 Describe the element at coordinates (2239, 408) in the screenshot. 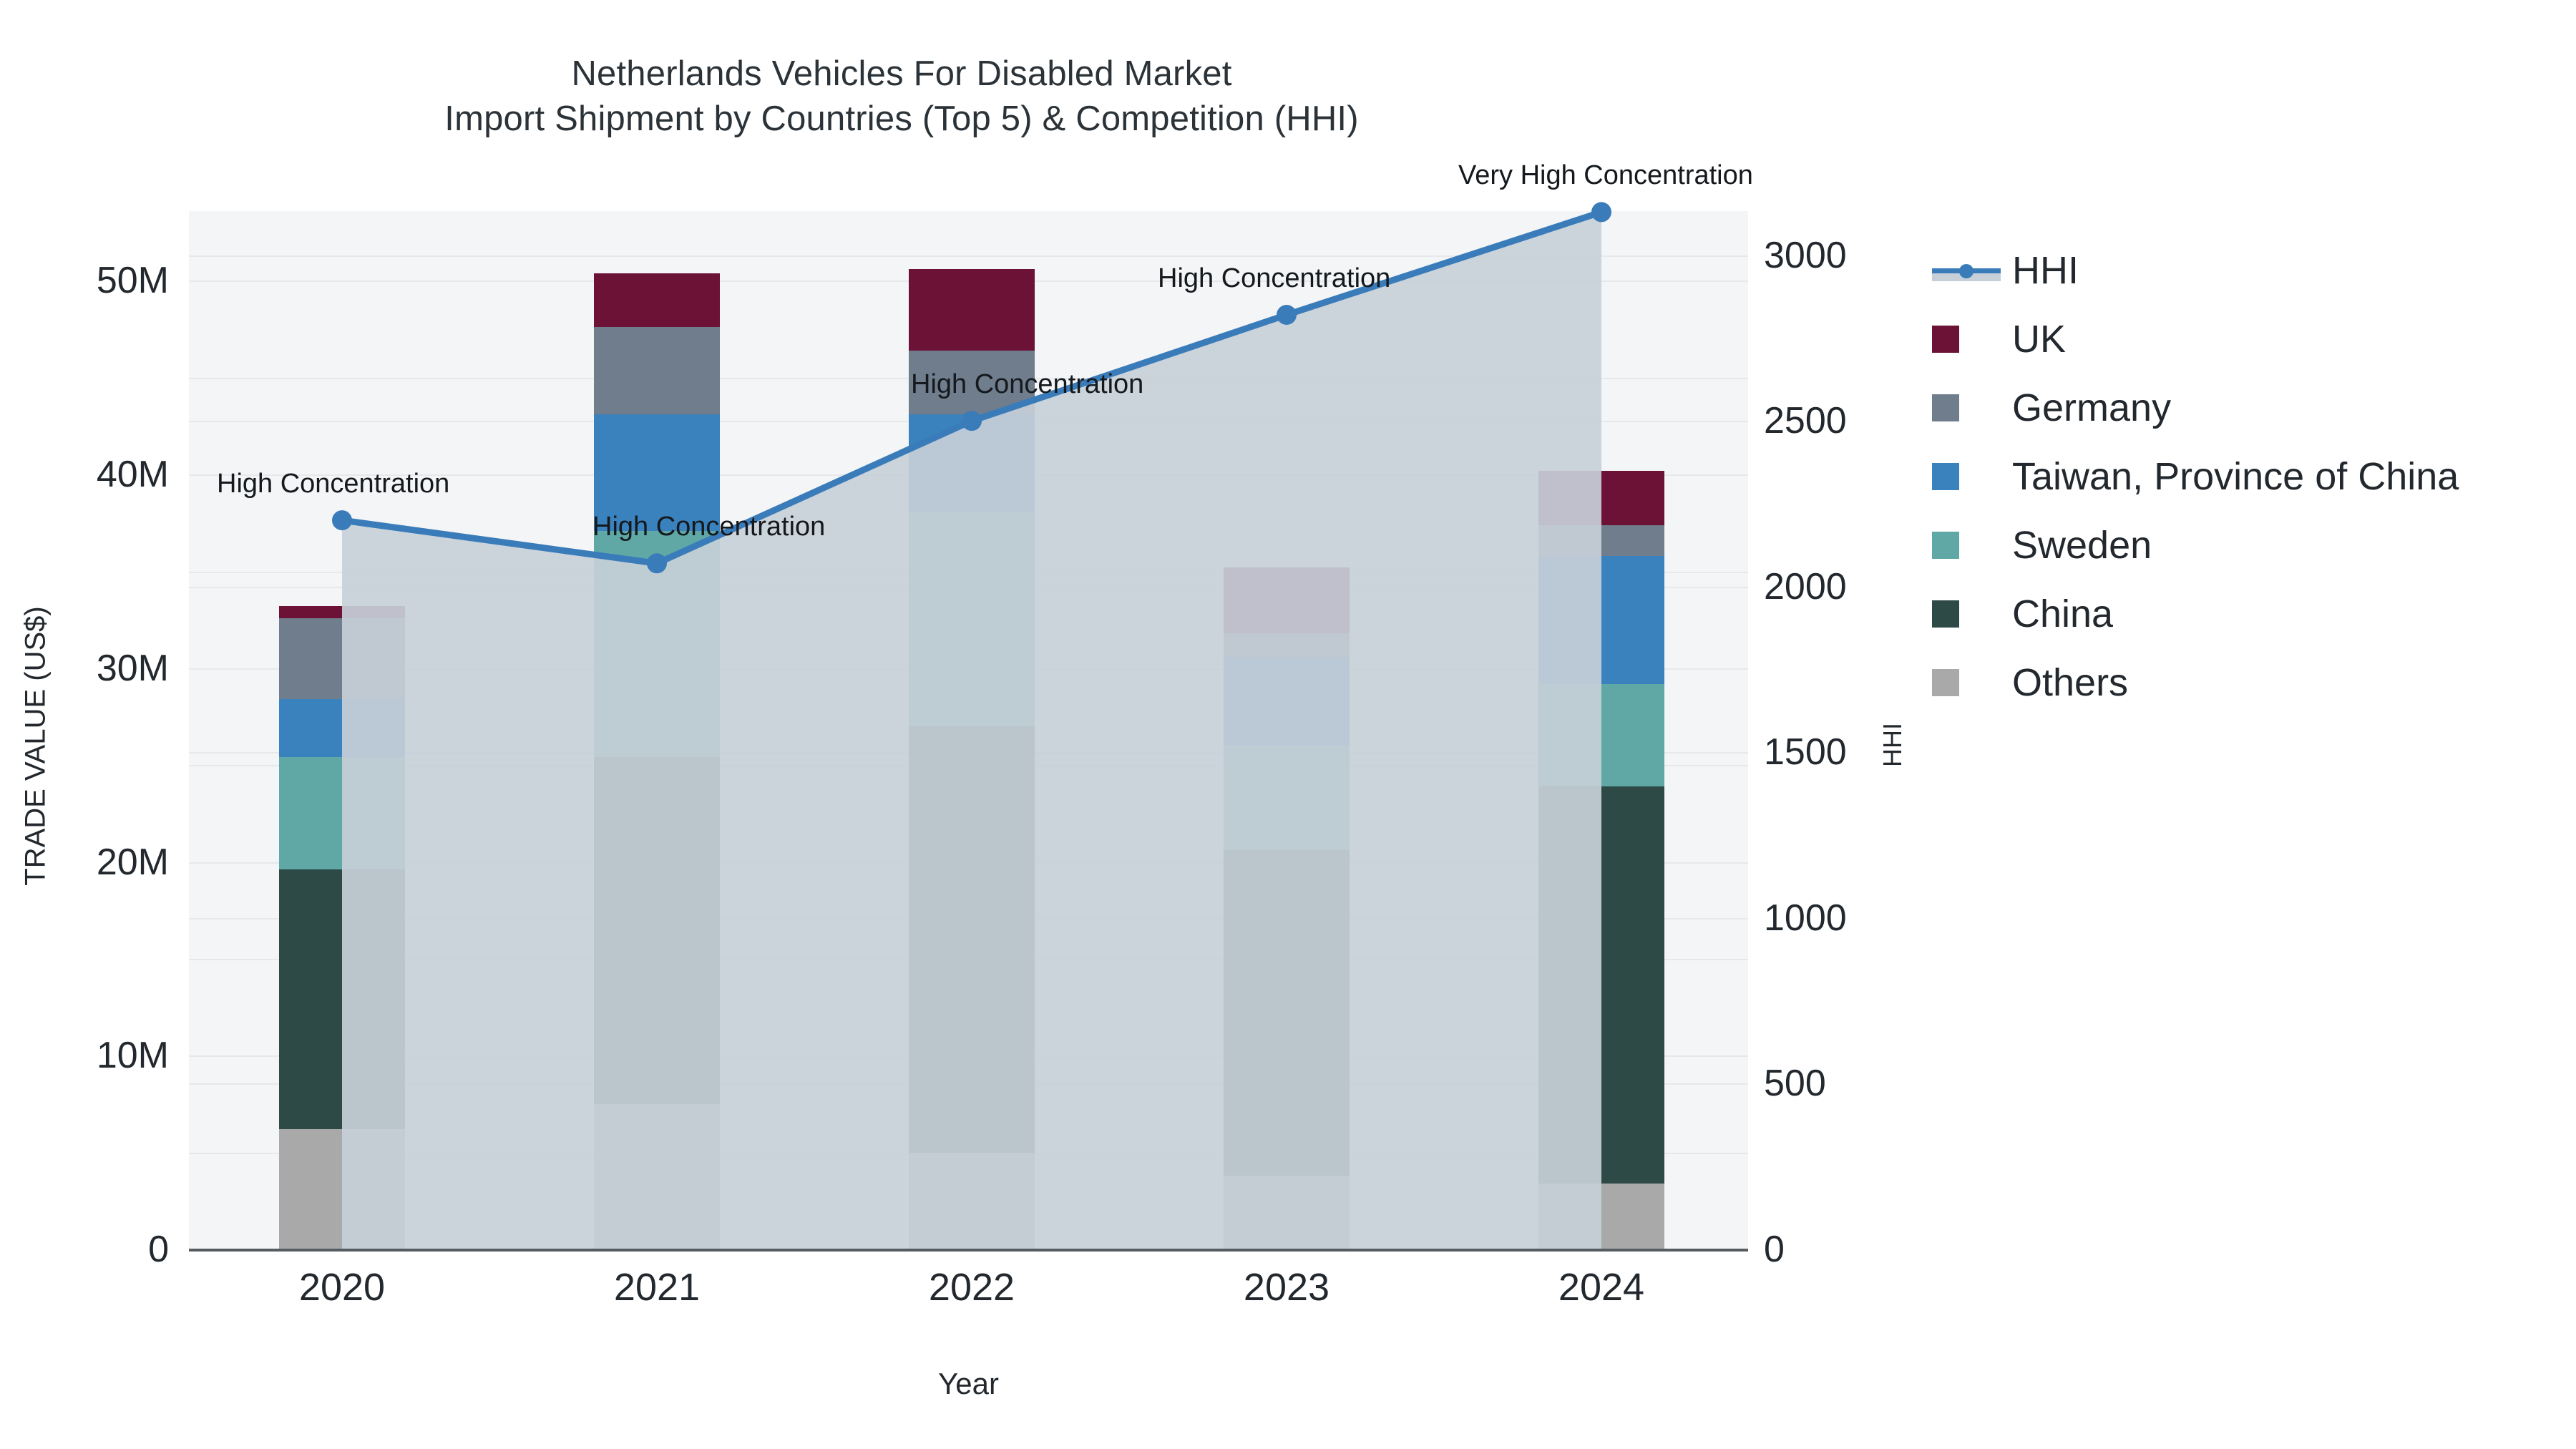

I see `legend-item: Germany` at that location.